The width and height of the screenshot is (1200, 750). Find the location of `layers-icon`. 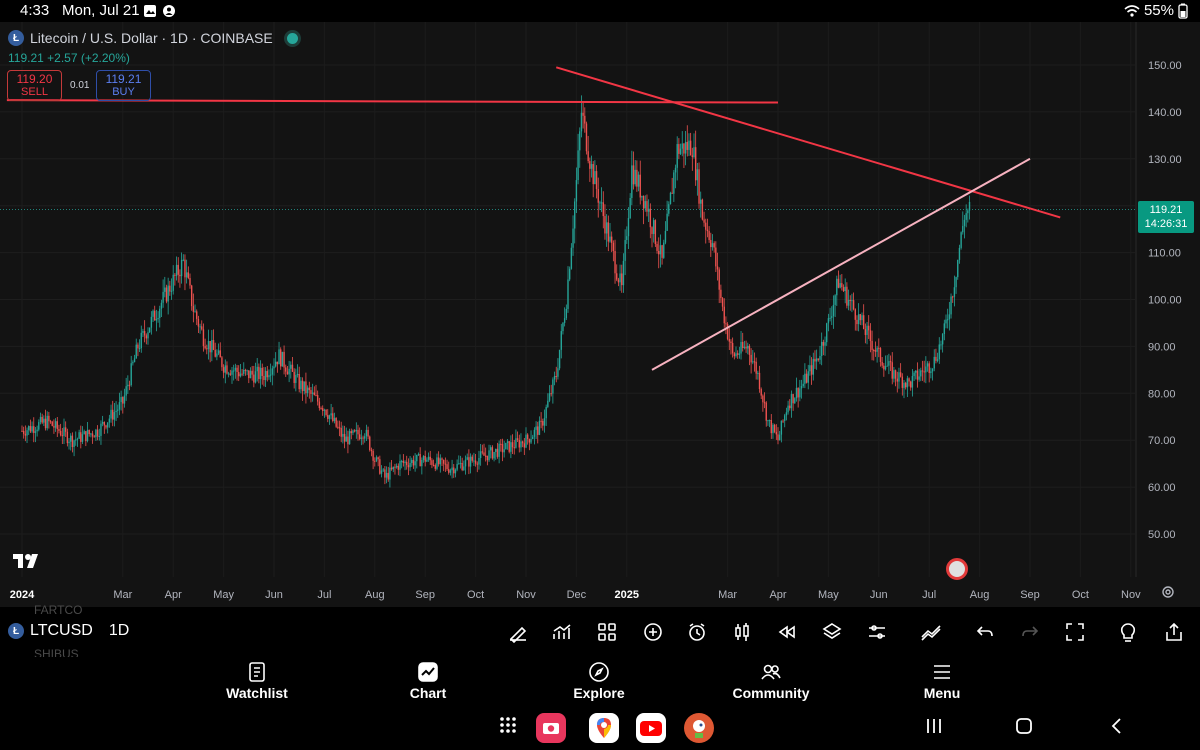

layers-icon is located at coordinates (832, 632).